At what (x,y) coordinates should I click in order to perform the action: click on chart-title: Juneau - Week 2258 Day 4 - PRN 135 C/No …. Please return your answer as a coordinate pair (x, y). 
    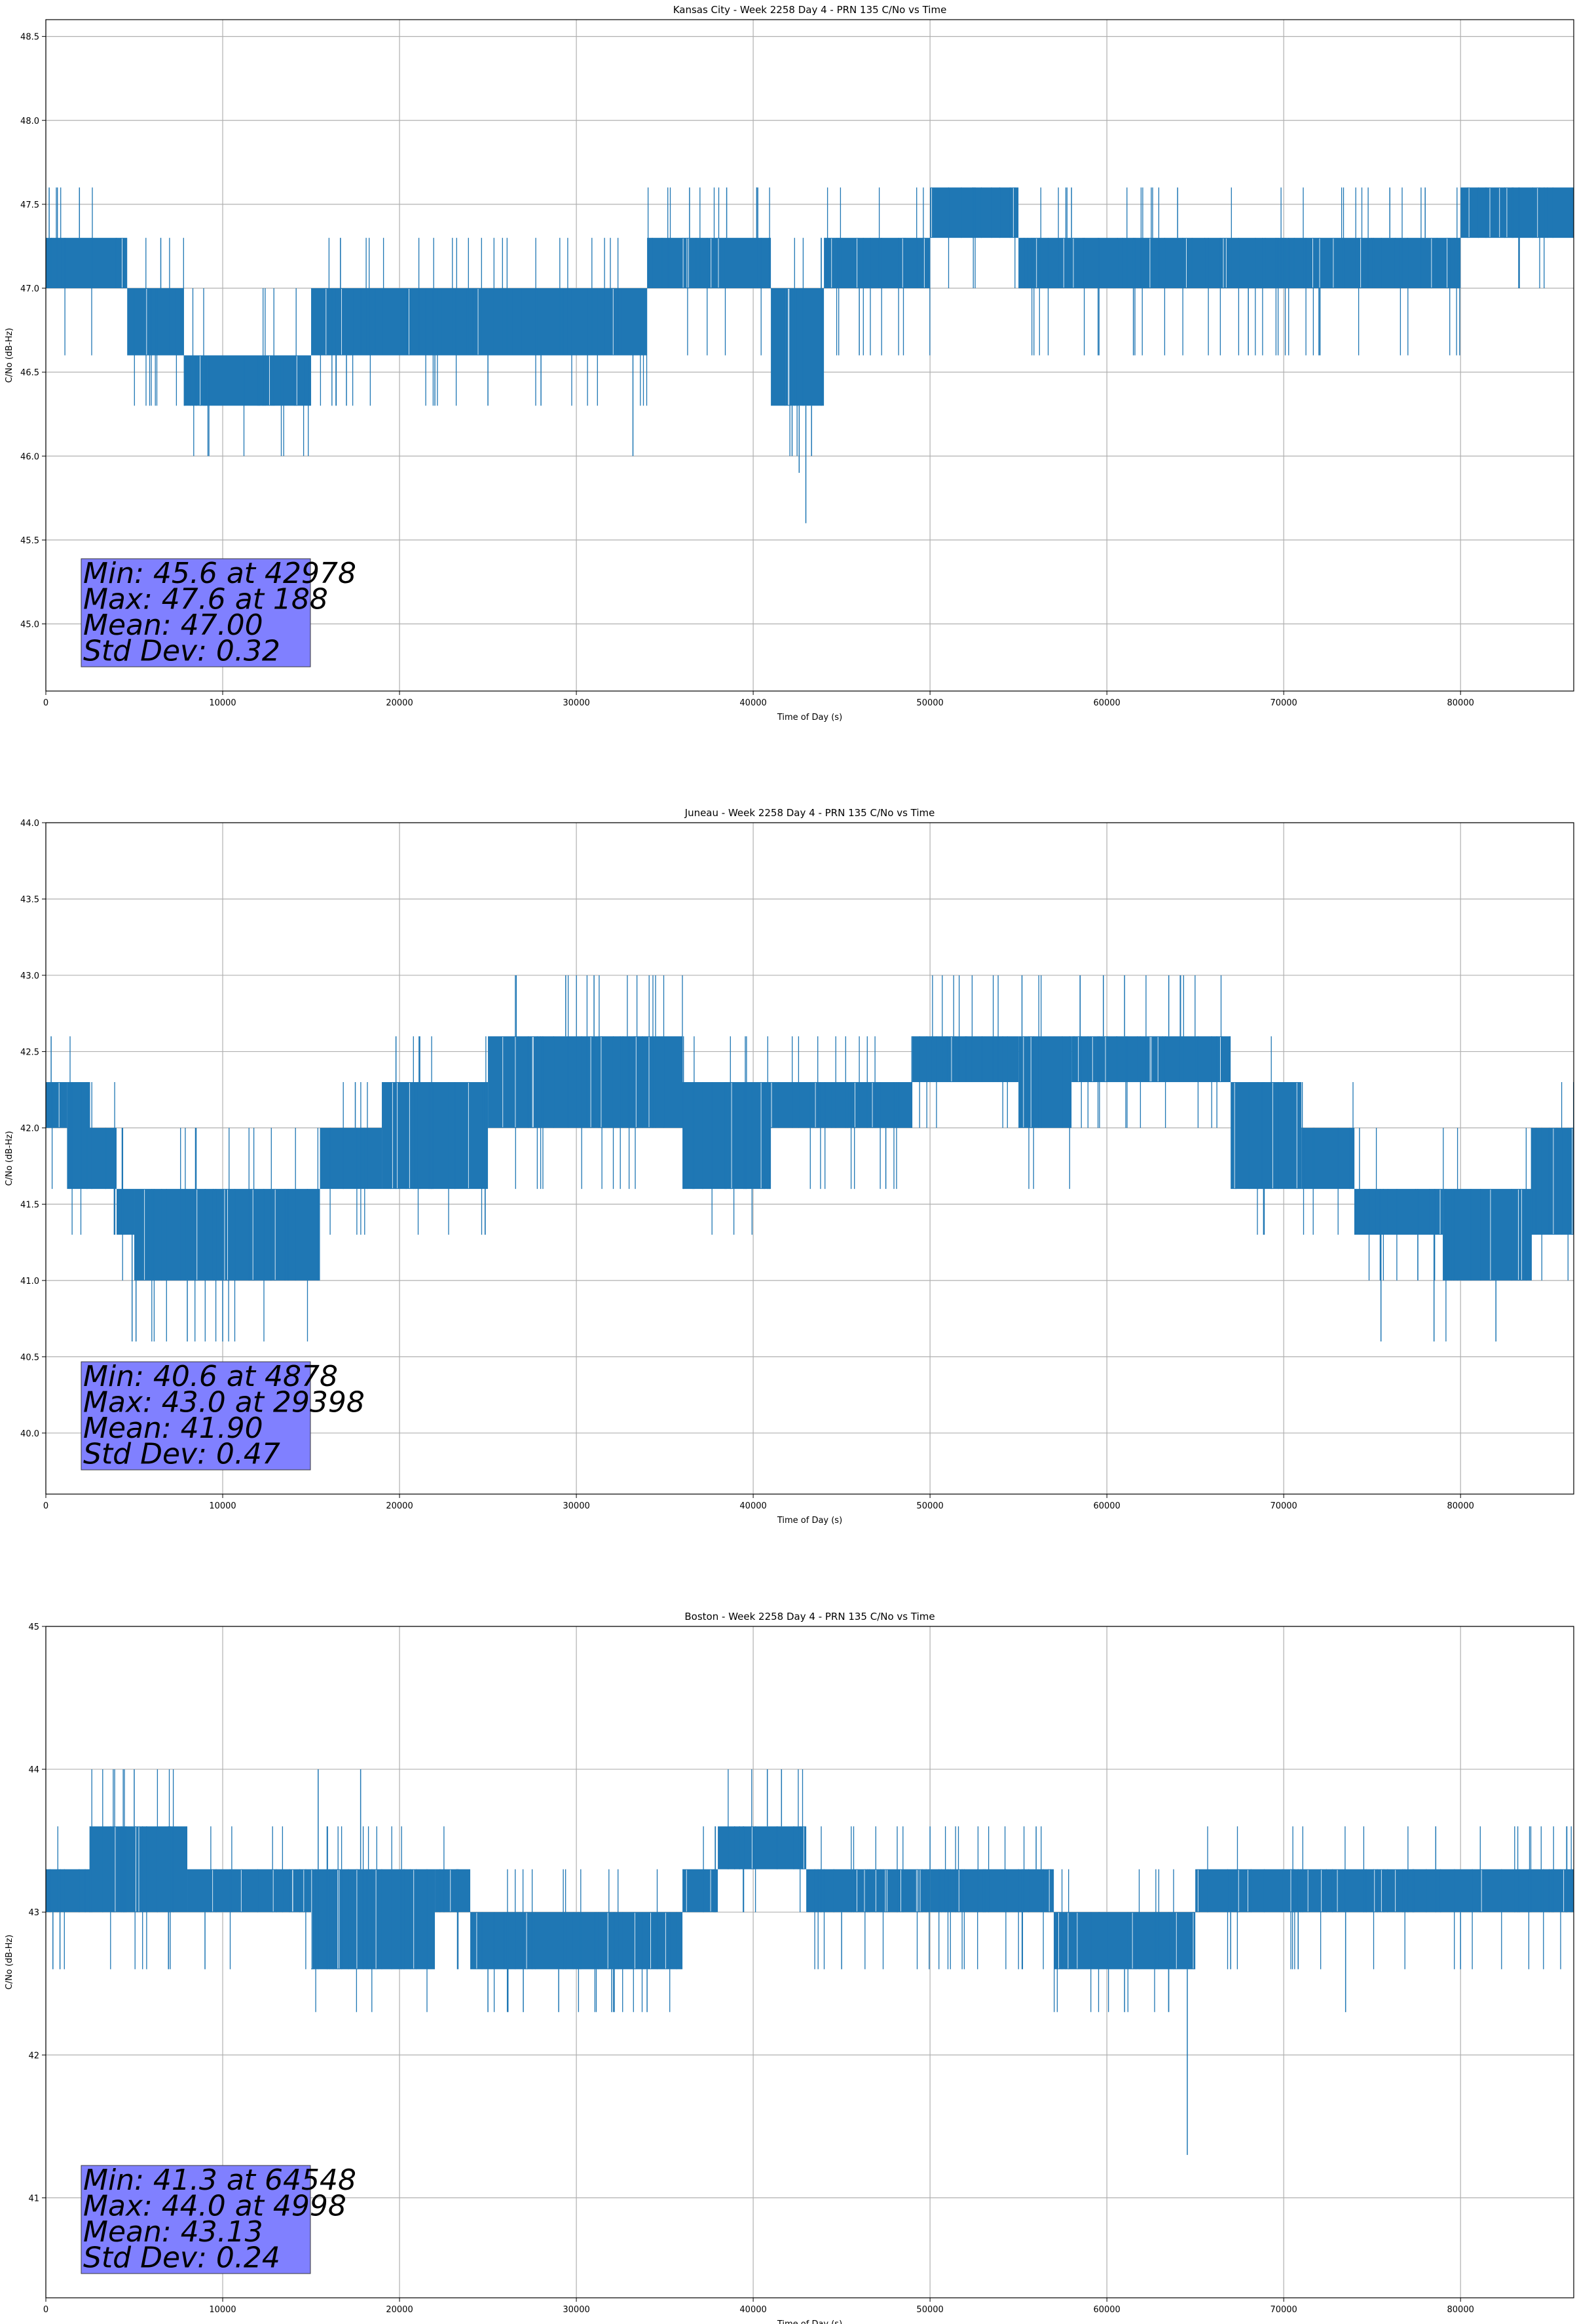
    Looking at the image, I should click on (809, 813).